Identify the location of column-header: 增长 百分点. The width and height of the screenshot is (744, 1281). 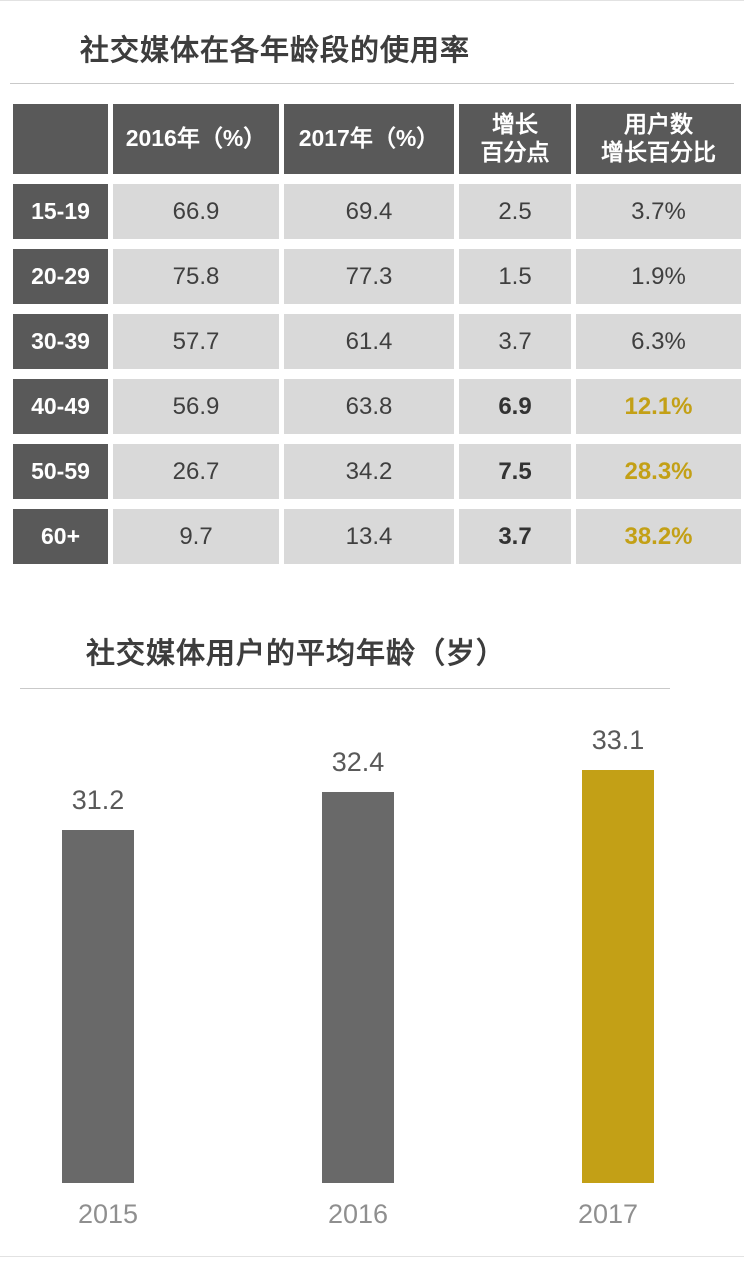
(515, 139).